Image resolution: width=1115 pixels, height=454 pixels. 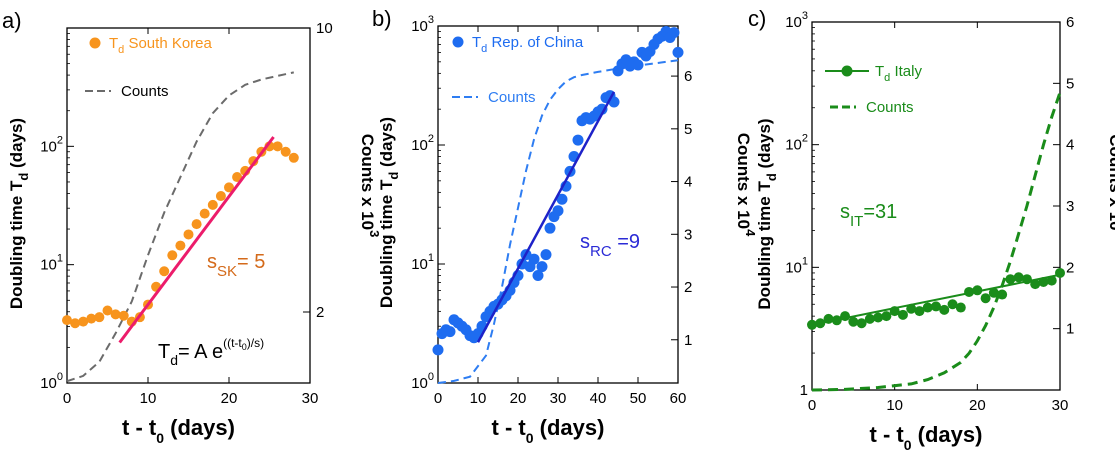 What do you see at coordinates (51, 381) in the screenshot?
I see `y-tick-label: 10⁰` at bounding box center [51, 381].